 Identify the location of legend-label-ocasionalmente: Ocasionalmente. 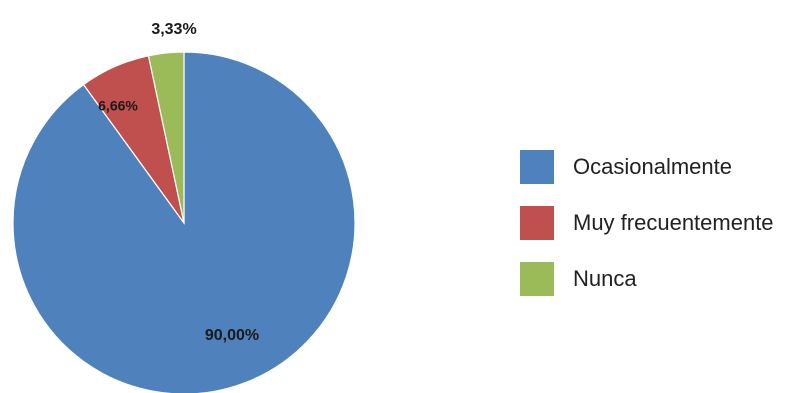
(652, 166).